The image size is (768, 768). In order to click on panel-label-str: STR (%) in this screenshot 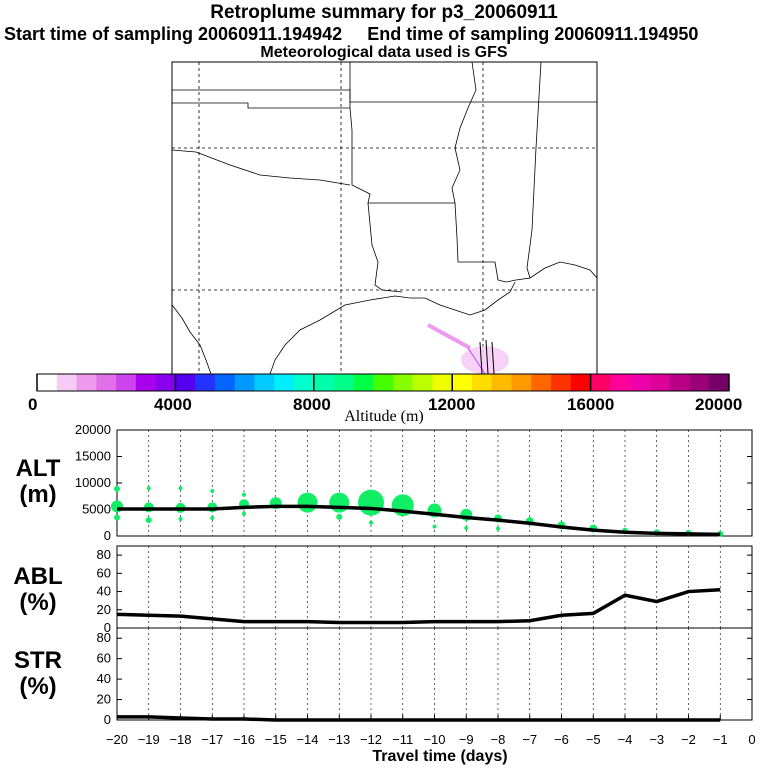, I will do `click(38, 673)`.